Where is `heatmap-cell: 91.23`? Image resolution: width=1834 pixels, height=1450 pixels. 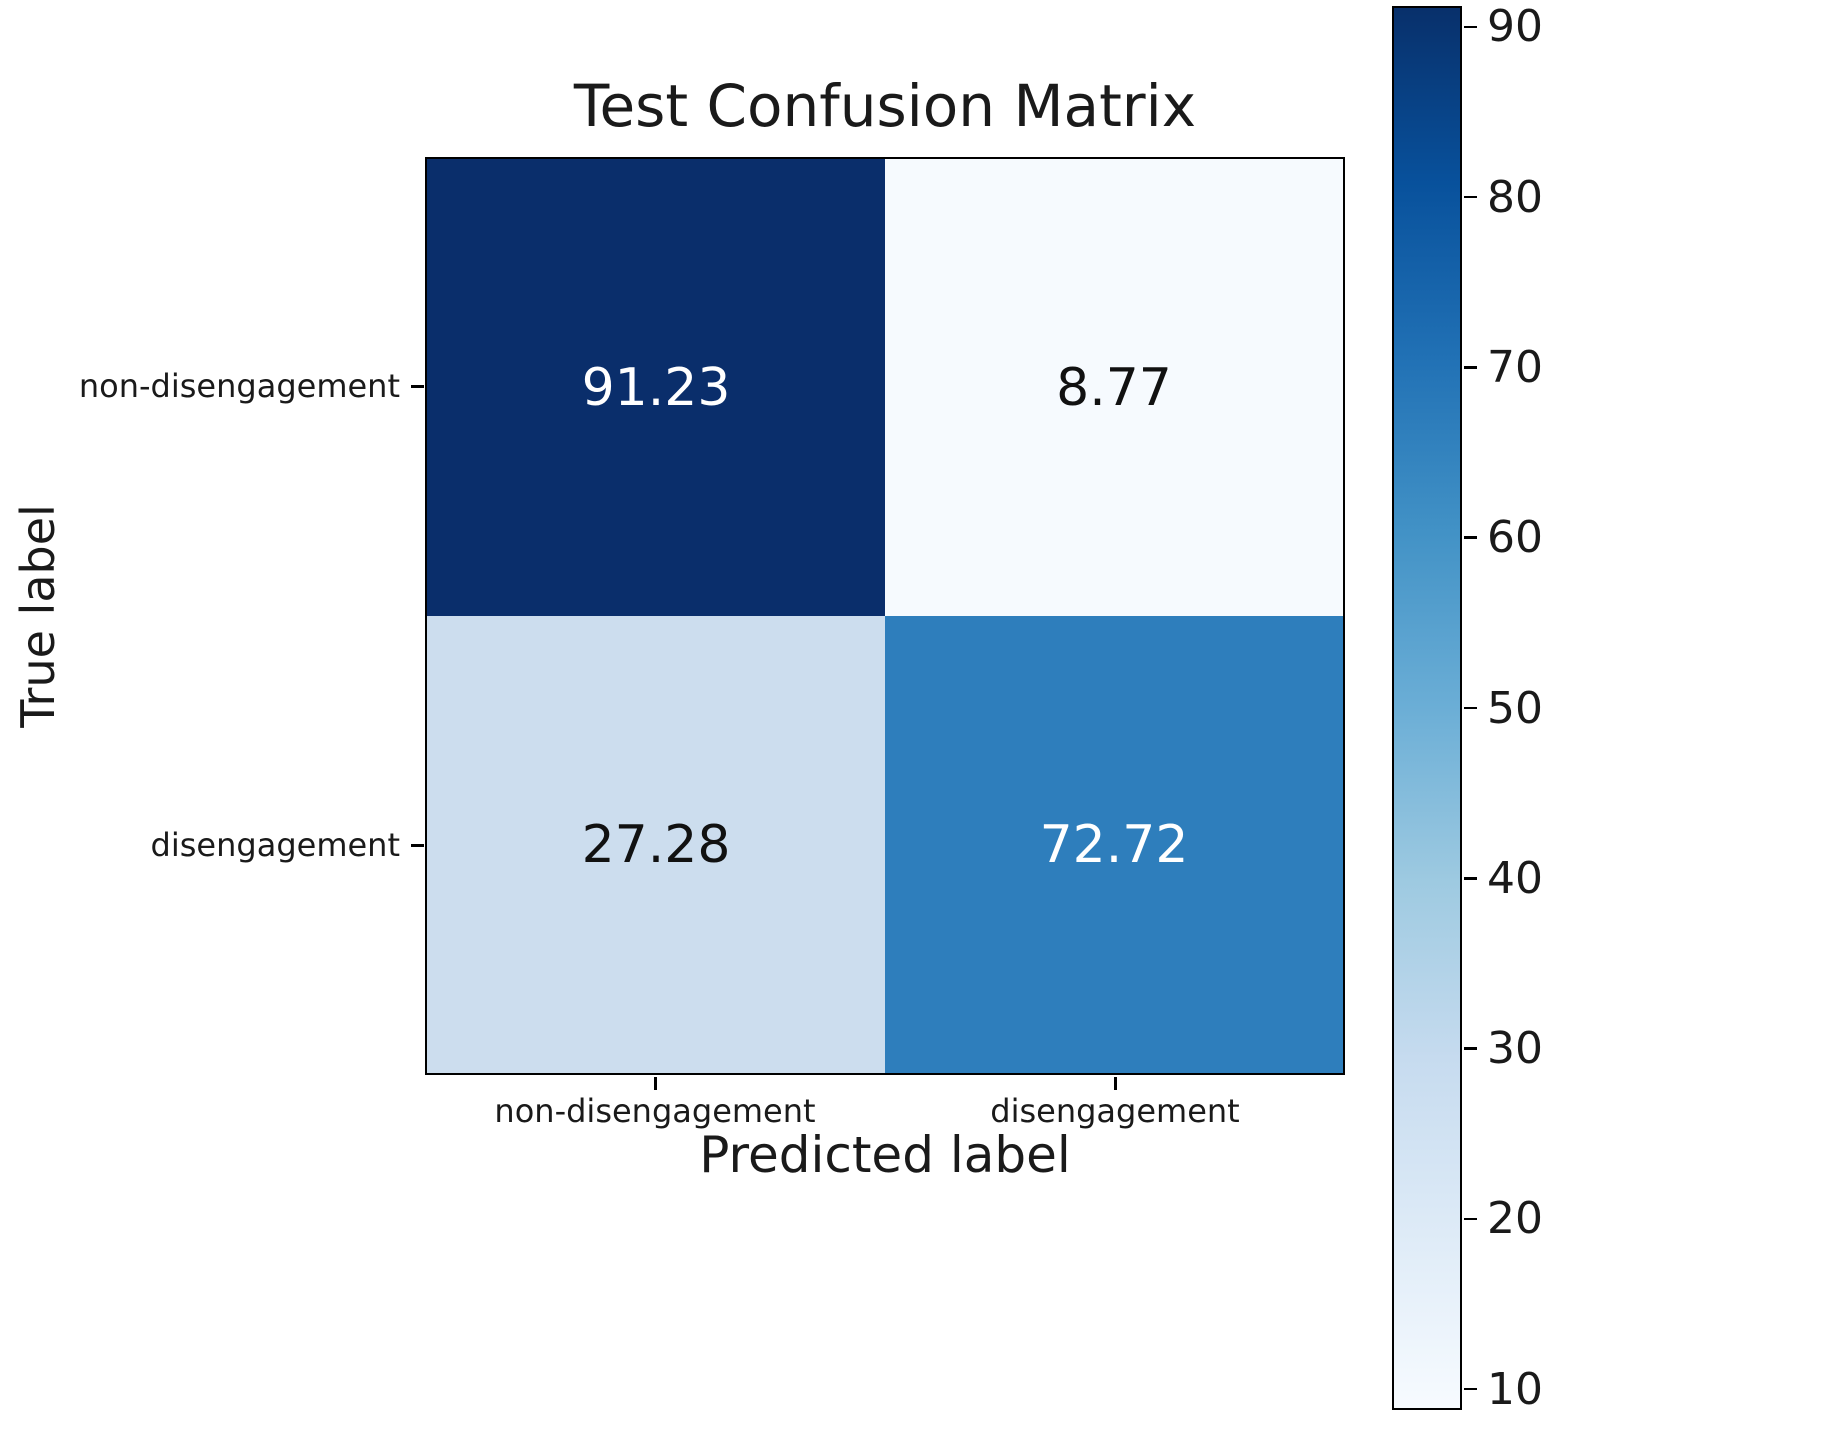 heatmap-cell: 91.23 is located at coordinates (656, 387).